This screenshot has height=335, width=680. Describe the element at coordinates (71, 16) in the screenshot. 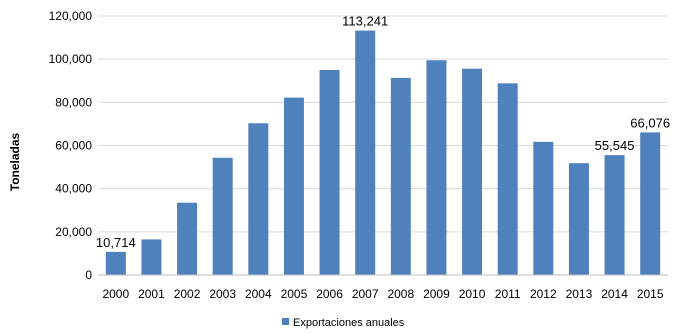

I see `y-tick-label: 120,000` at that location.